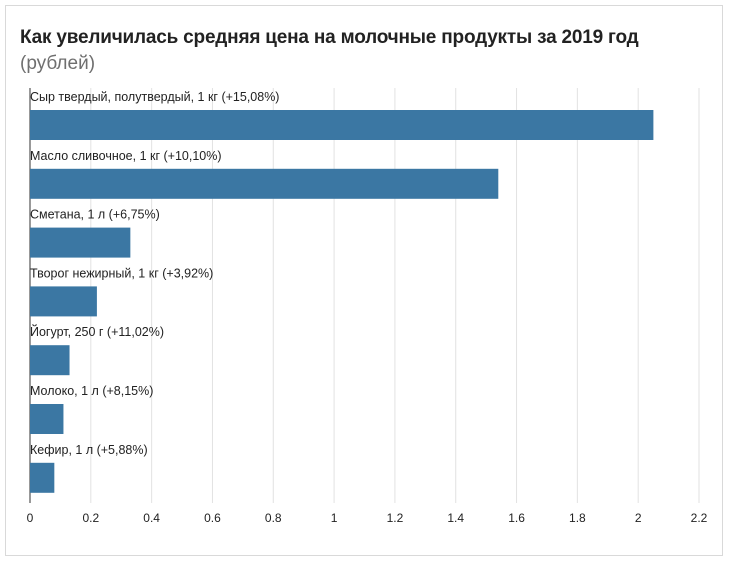  Describe the element at coordinates (91, 391) in the screenshot. I see `category-label: Молоко, 1 л (+8,15%)` at that location.